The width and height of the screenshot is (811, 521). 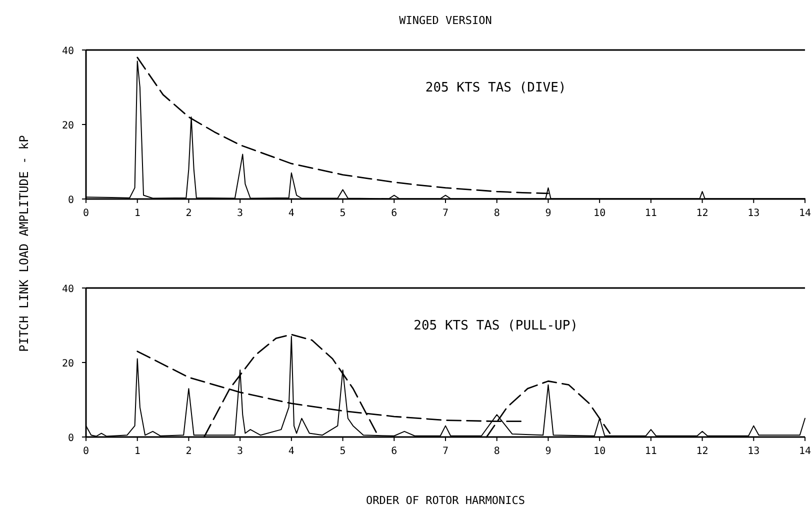 I want to click on annotation: 205 KTS TAS (PULL-UP), so click(x=496, y=326).